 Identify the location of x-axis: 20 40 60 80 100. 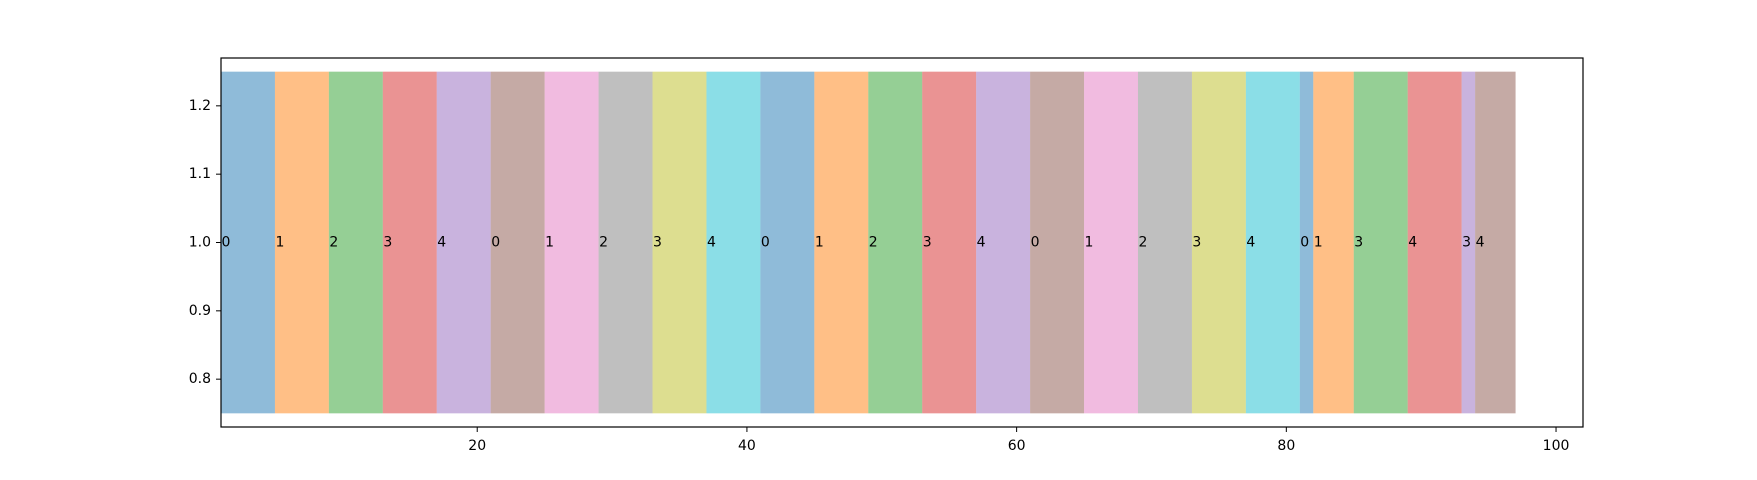
(1018, 440).